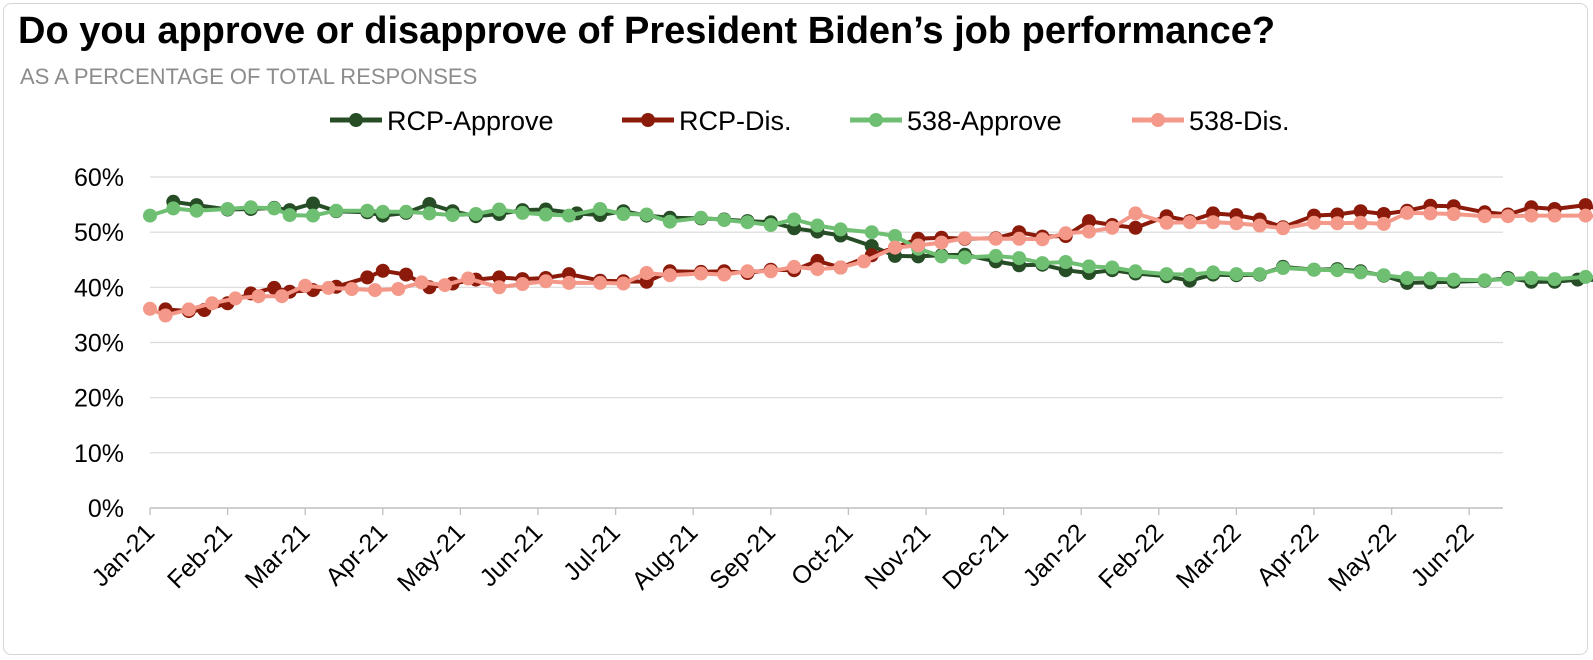 Image resolution: width=1593 pixels, height=660 pixels. What do you see at coordinates (975, 556) in the screenshot?
I see `x-tick-label: Dec-21` at bounding box center [975, 556].